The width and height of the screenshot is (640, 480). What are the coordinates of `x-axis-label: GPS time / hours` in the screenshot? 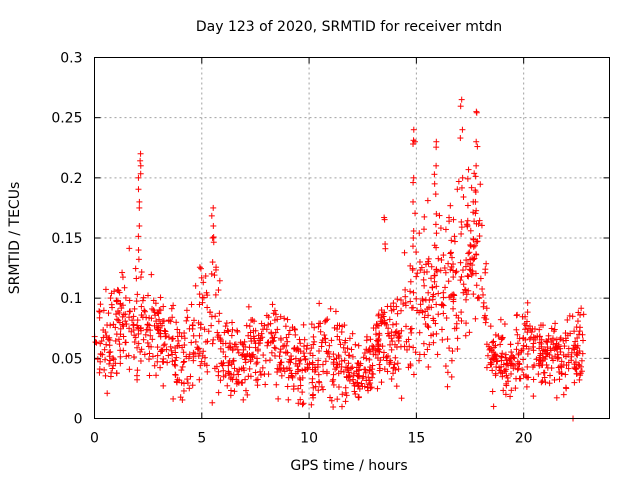 It's located at (348, 466).